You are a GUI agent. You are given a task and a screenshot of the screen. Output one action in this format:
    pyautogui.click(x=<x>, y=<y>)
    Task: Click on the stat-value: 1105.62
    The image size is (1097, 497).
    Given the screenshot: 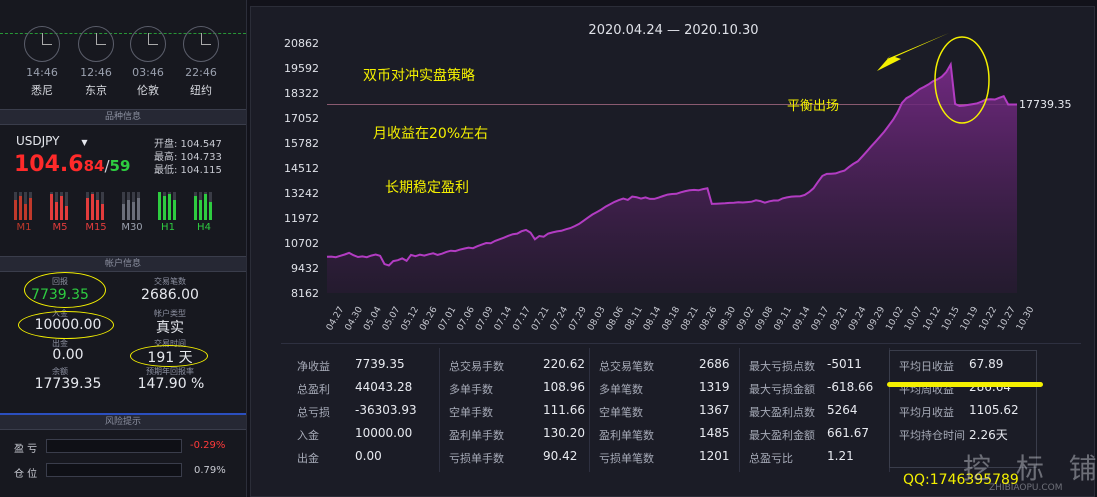 What is the action you would take?
    pyautogui.click(x=994, y=410)
    